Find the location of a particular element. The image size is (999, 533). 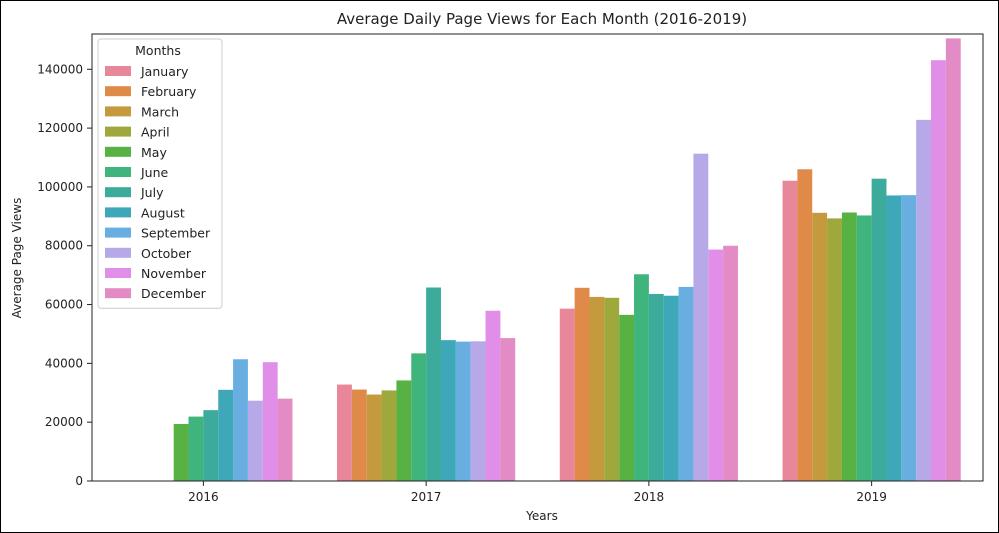

legend-swatch-april is located at coordinates (118, 131).